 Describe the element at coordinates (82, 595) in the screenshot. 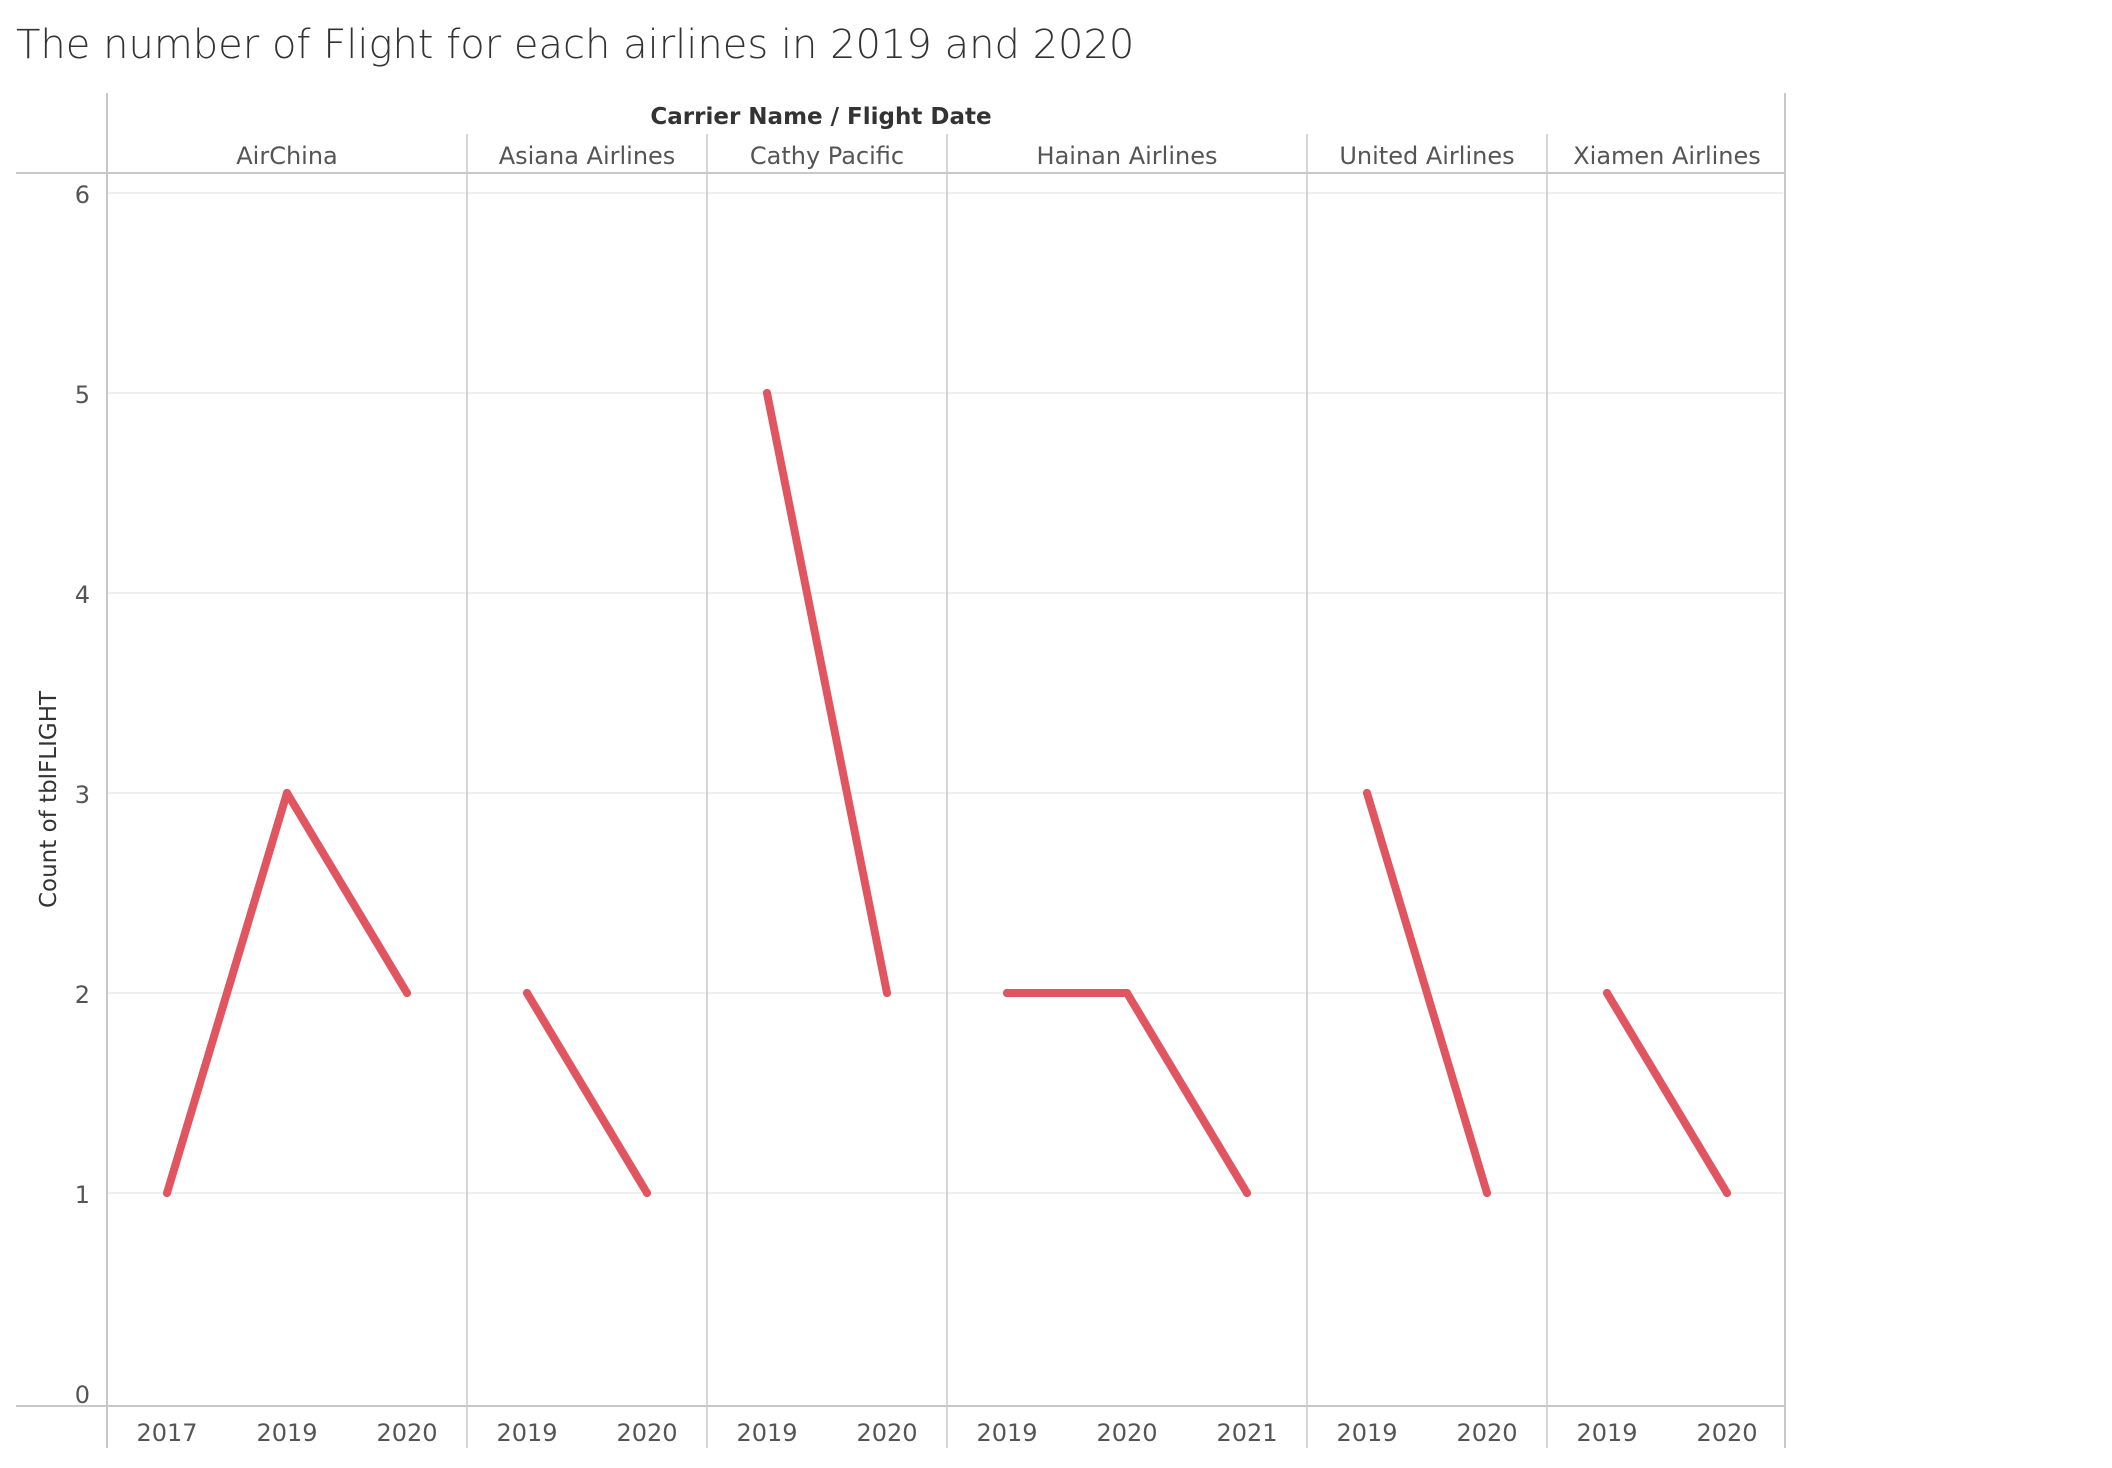

I see `y-tick-label-4: 4` at that location.